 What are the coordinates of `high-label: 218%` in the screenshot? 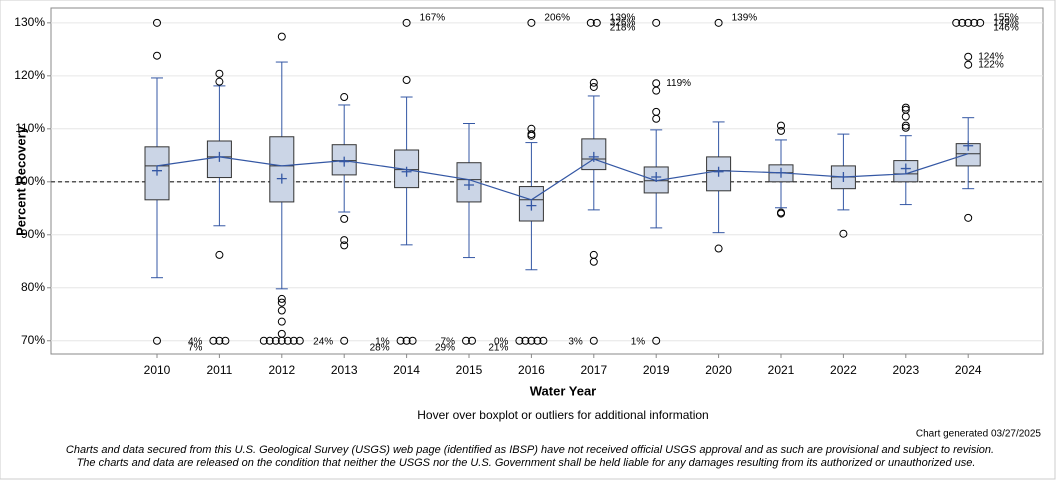 It's located at (623, 27).